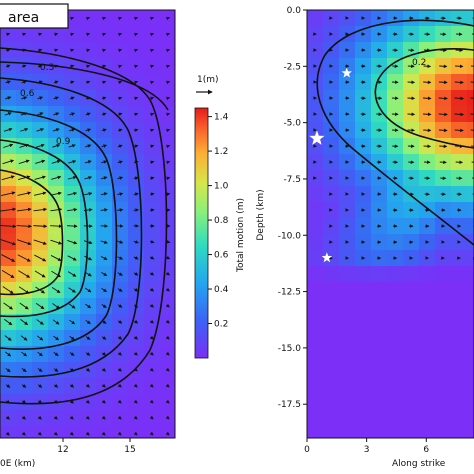 This screenshot has height=474, width=474. What do you see at coordinates (34, 16) in the screenshot?
I see `title-box` at bounding box center [34, 16].